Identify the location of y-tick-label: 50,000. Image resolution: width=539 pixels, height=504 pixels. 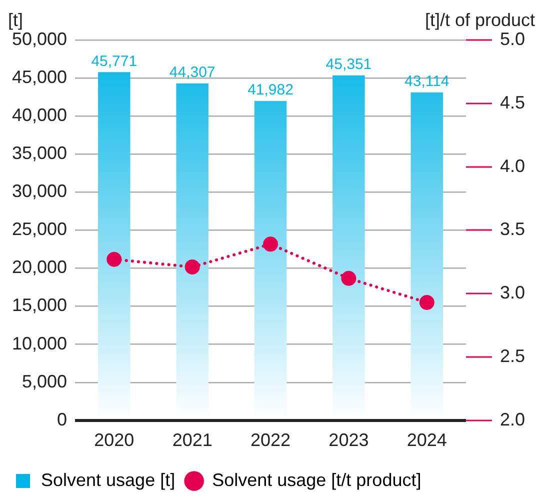
(40, 38).